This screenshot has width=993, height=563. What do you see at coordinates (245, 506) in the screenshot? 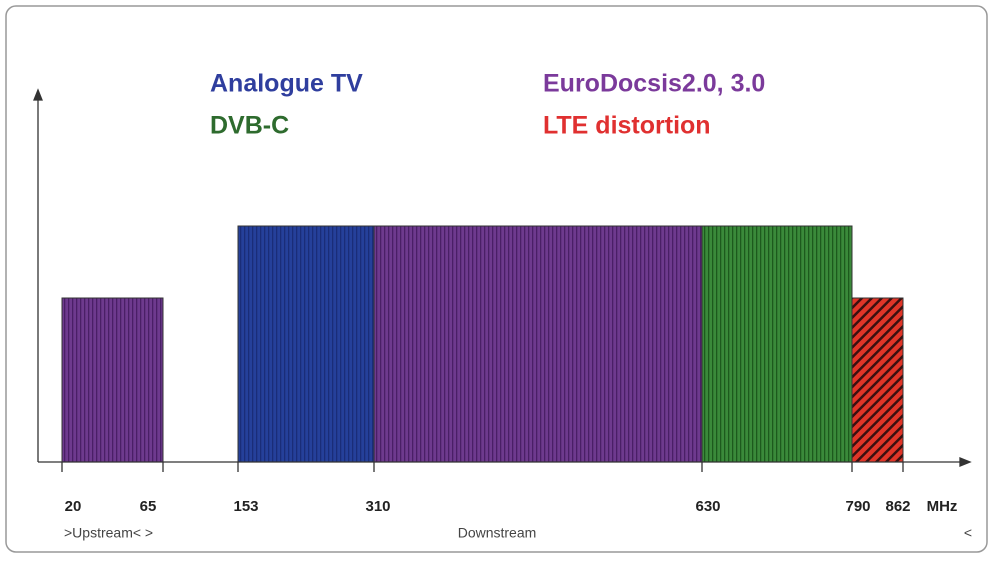
I see `tick-label: 153` at bounding box center [245, 506].